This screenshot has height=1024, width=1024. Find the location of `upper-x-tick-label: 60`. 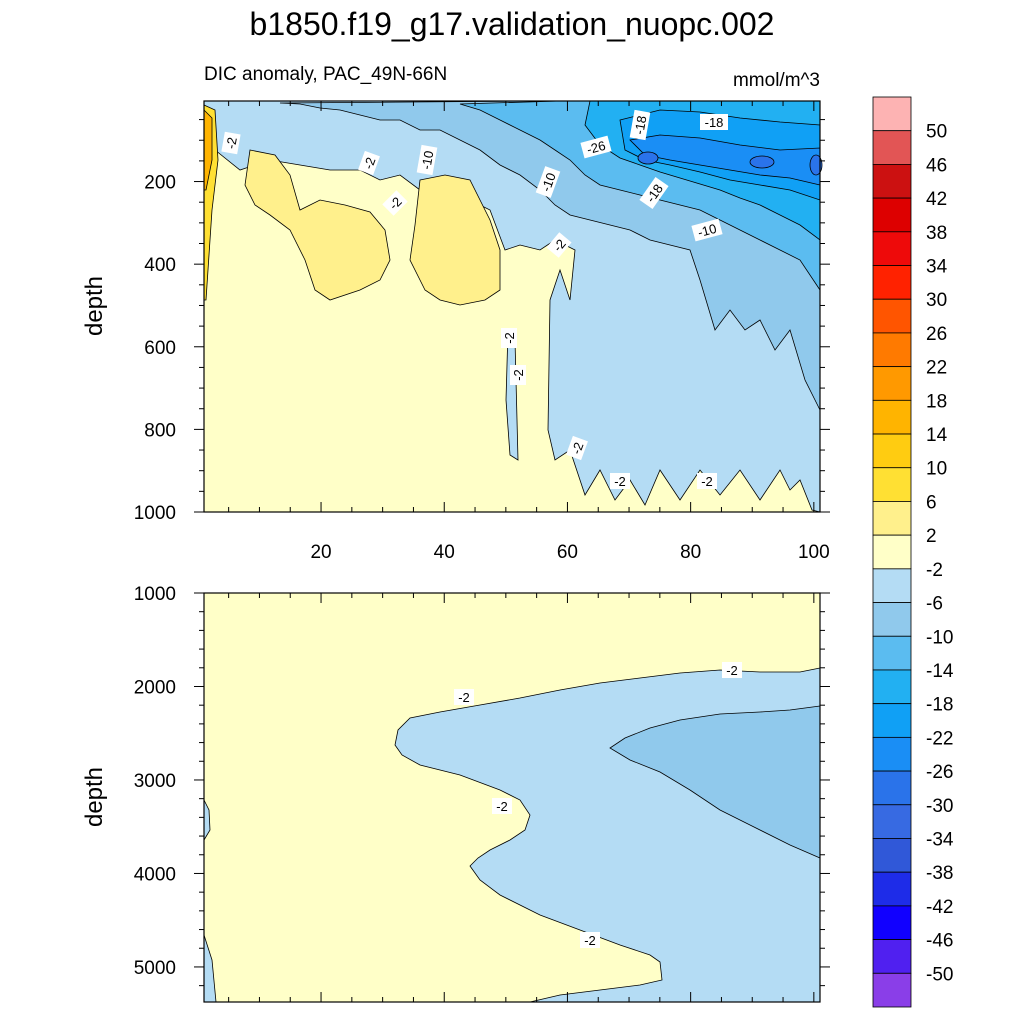

upper-x-tick-label: 60 is located at coordinates (567, 552).